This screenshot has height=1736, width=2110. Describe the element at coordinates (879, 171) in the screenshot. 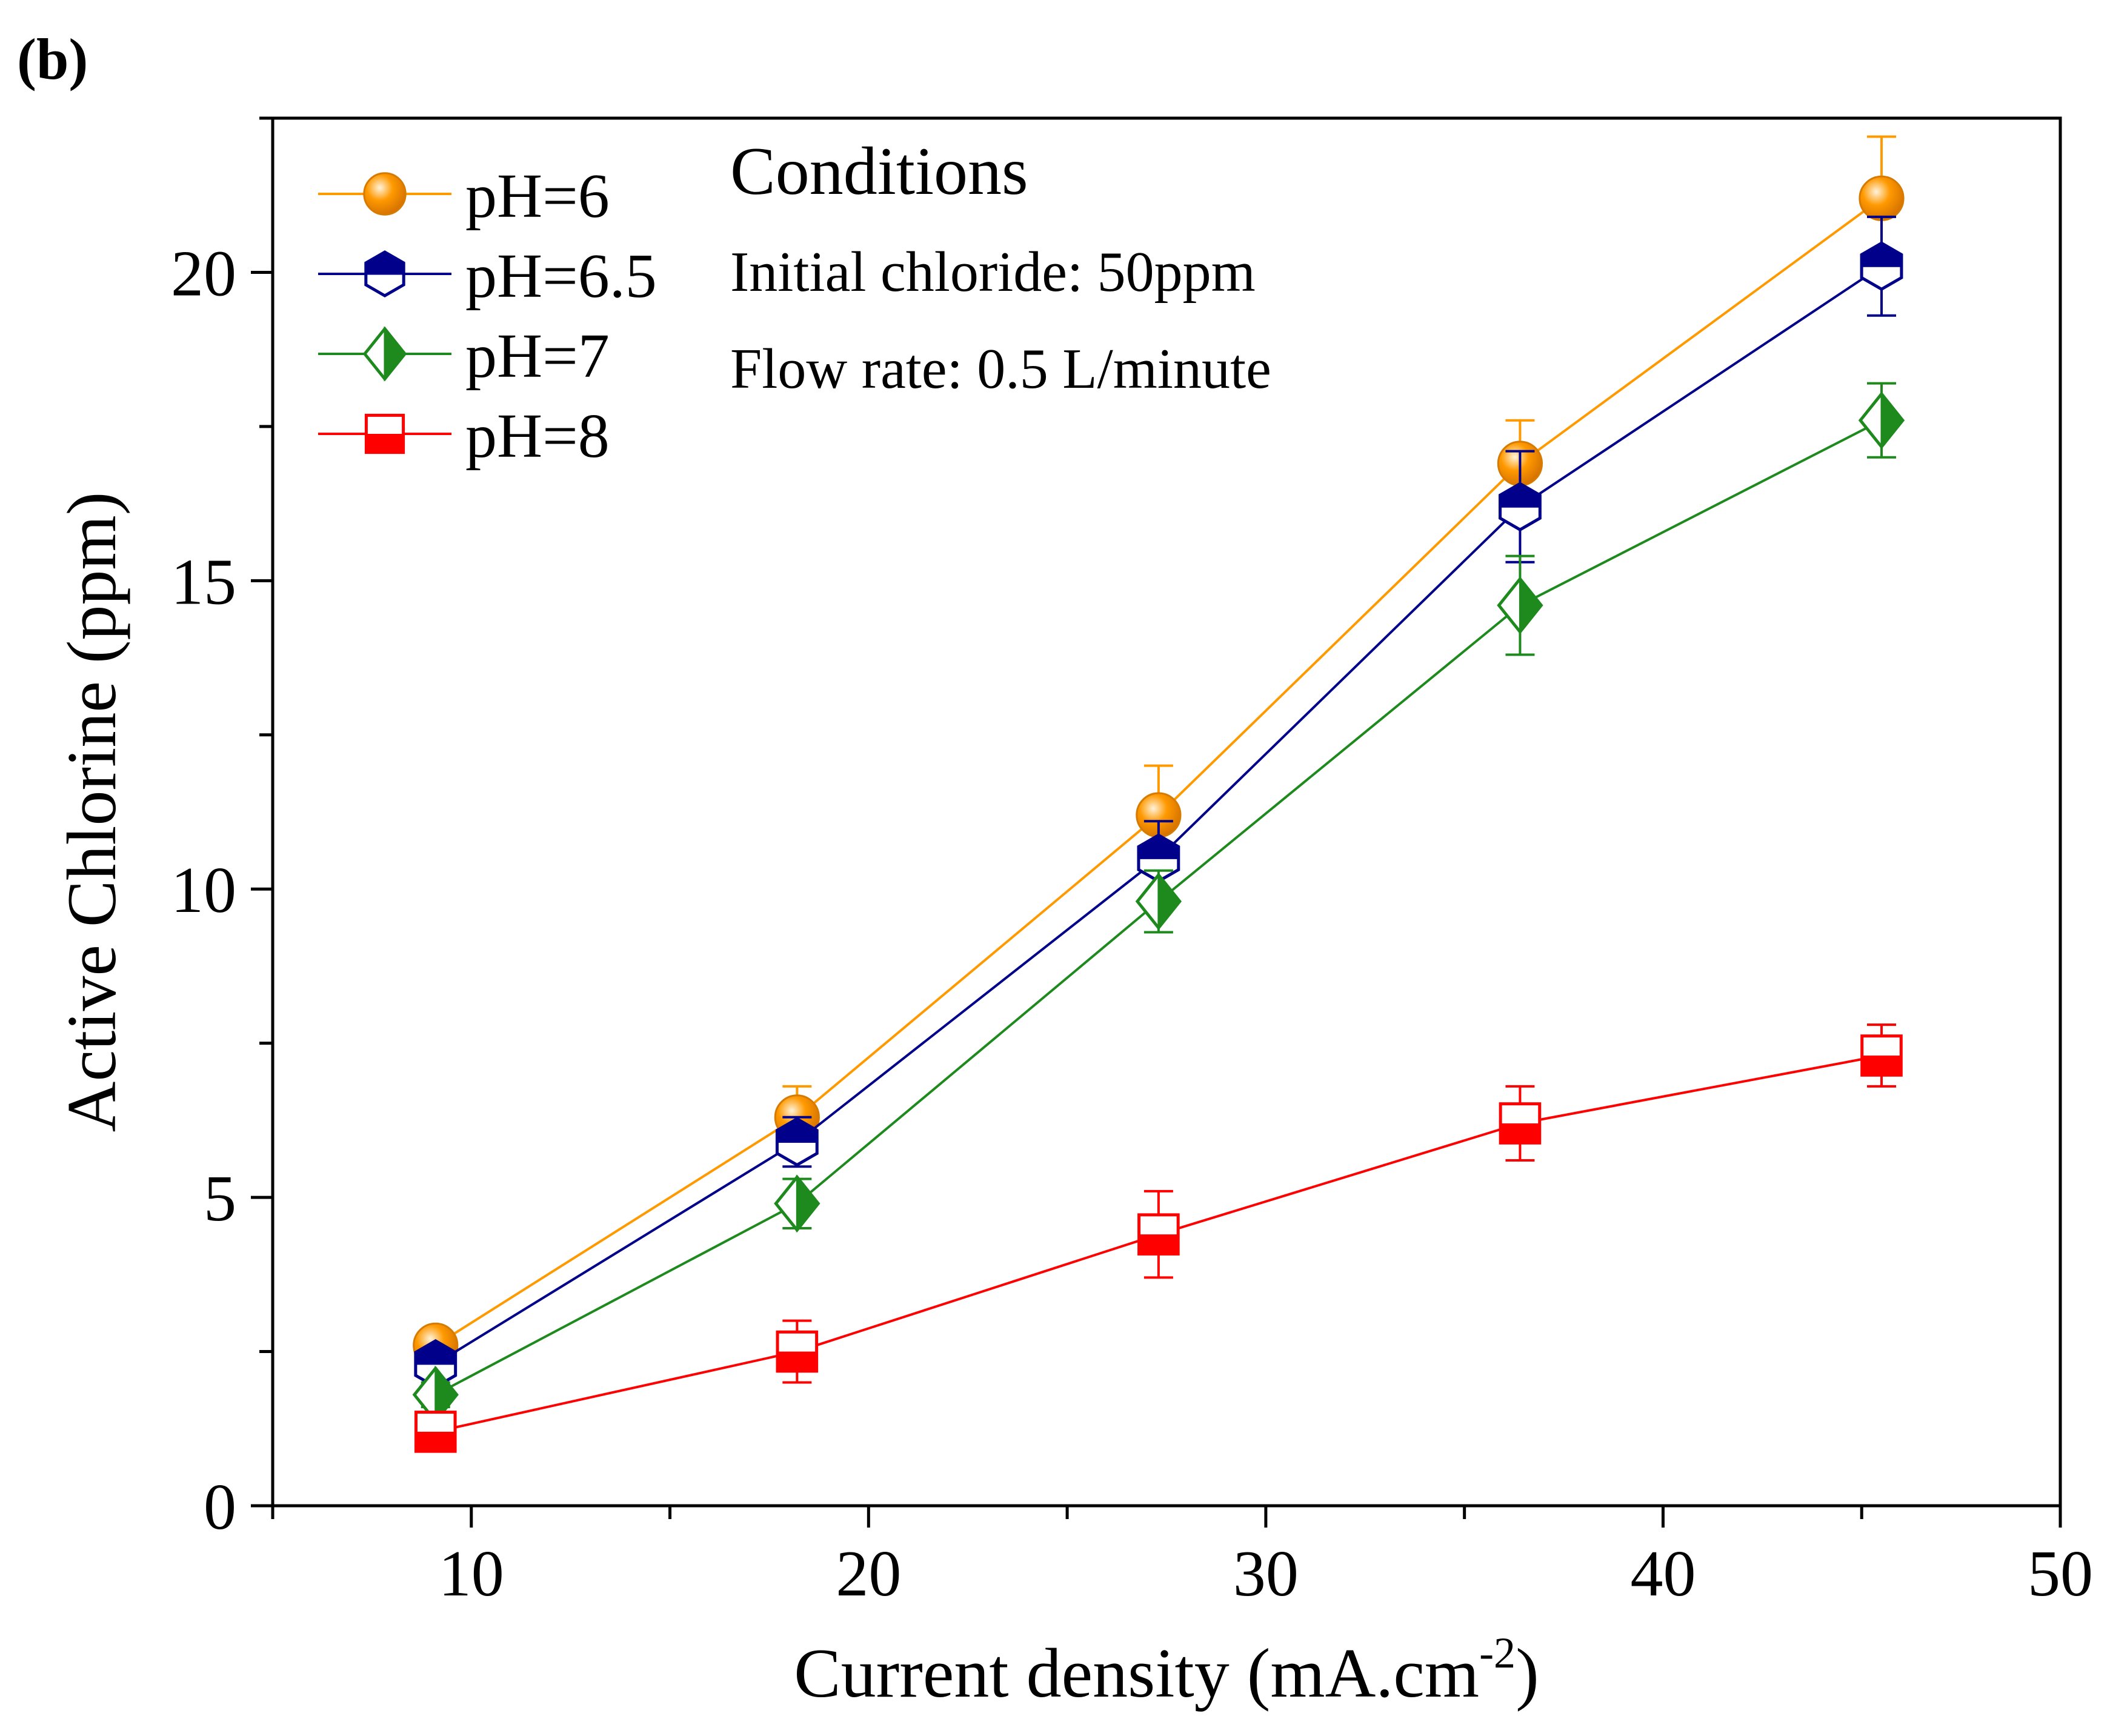

I see `annotation-title: Conditions` at that location.